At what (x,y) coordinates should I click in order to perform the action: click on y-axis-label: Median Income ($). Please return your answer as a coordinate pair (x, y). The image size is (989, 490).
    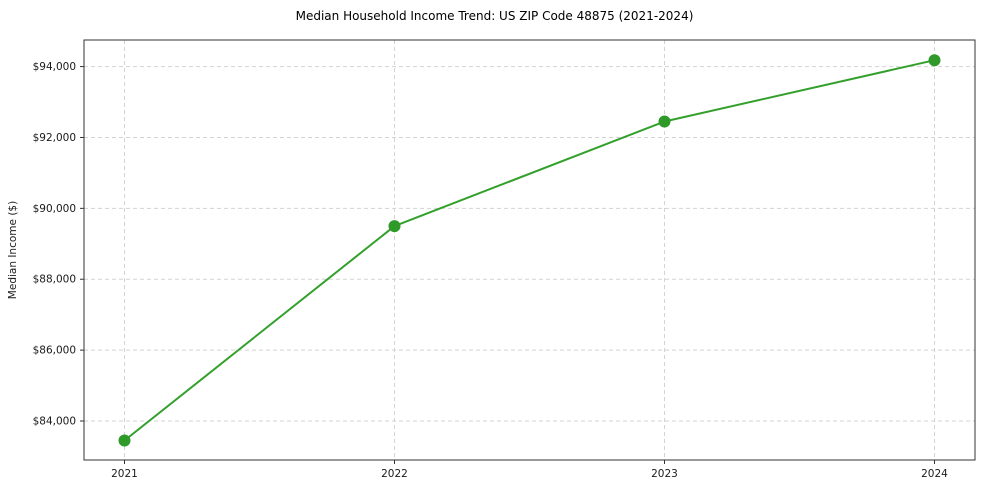
    Looking at the image, I should click on (13, 250).